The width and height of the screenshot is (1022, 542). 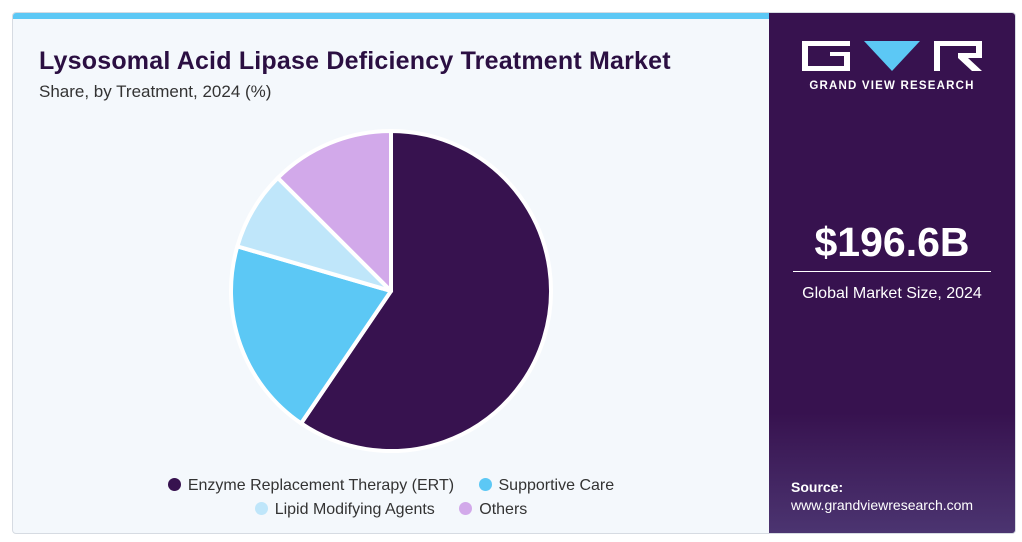 What do you see at coordinates (426, 291) in the screenshot?
I see `pie-slice-ert` at bounding box center [426, 291].